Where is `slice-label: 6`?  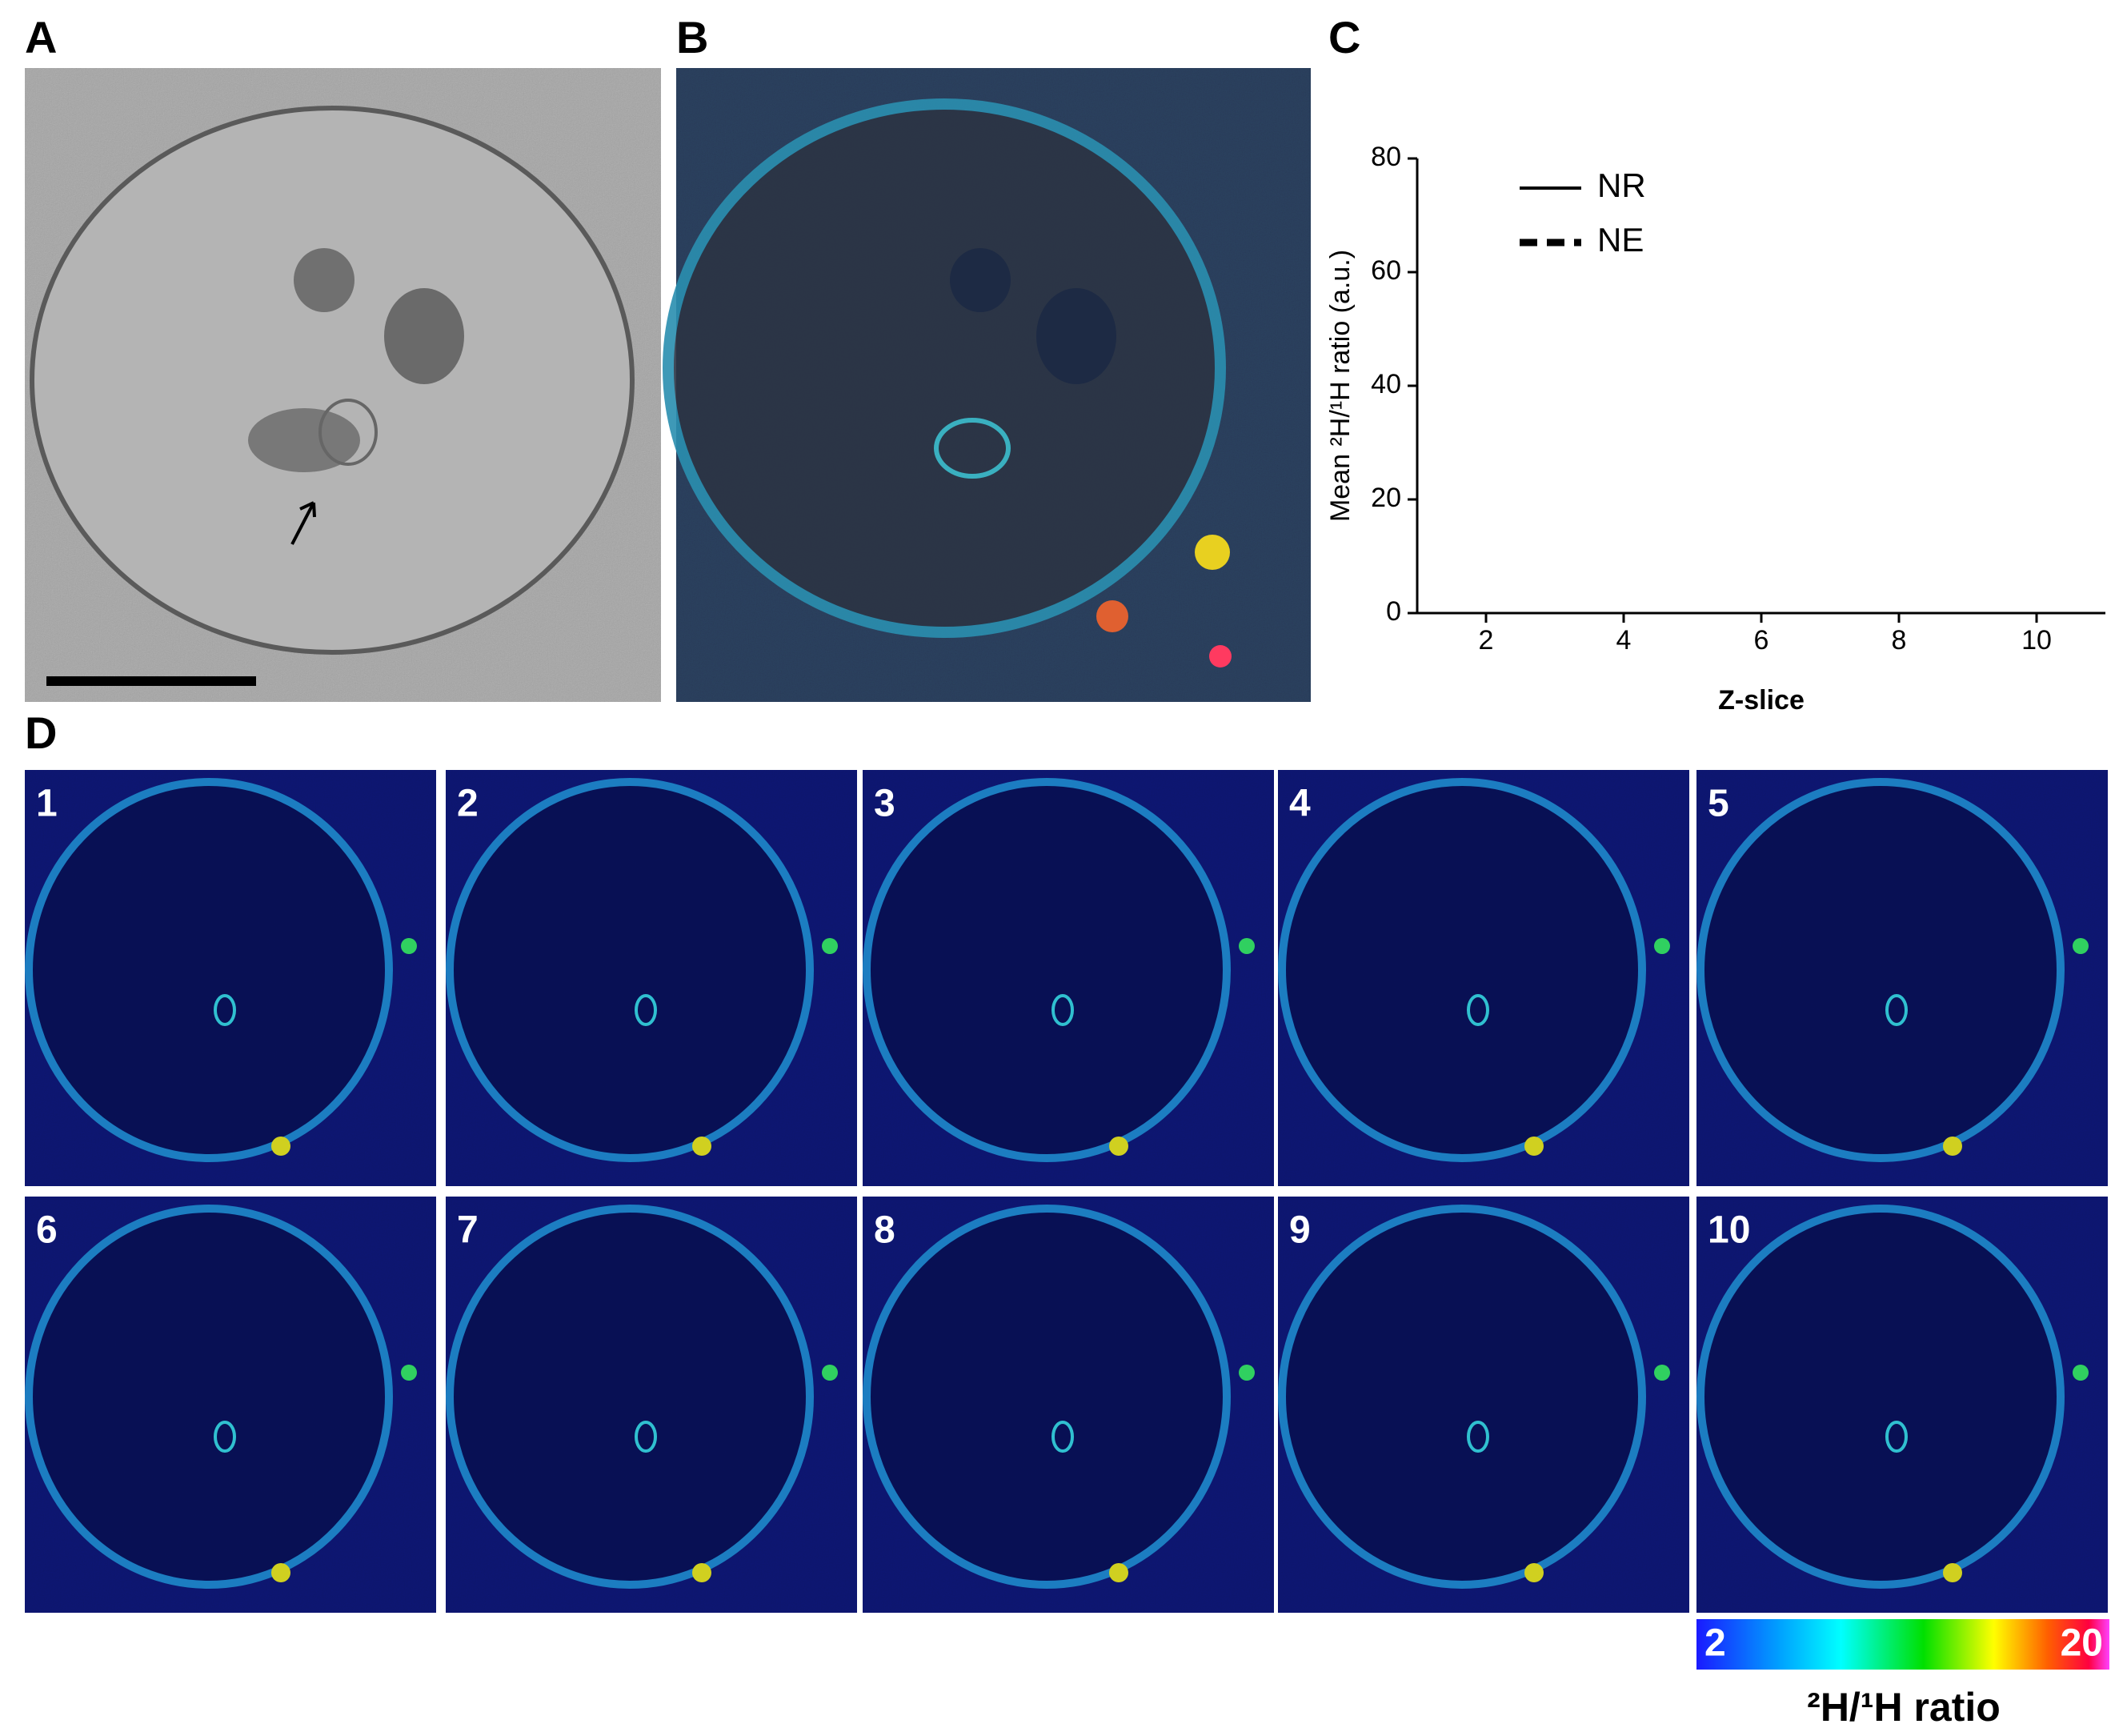 slice-label: 6 is located at coordinates (47, 1231).